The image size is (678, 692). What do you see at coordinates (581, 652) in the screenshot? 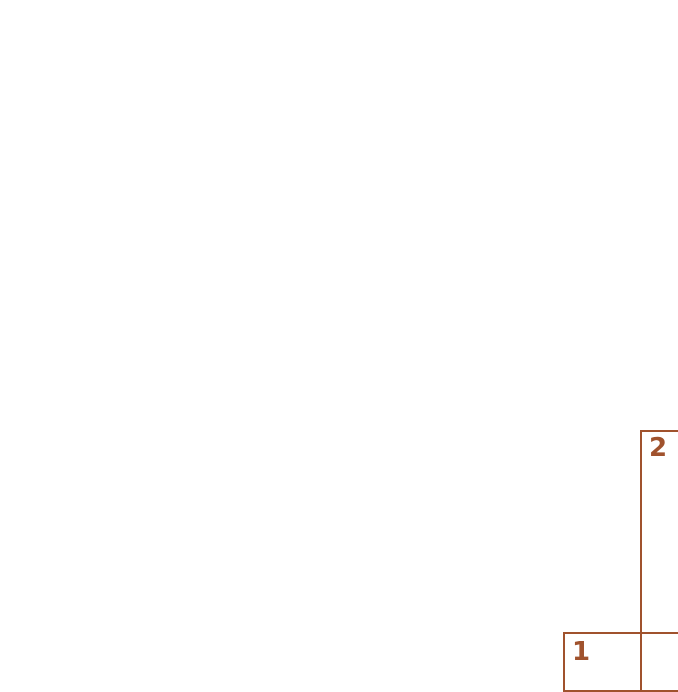
I see `box-1-label: 1` at bounding box center [581, 652].